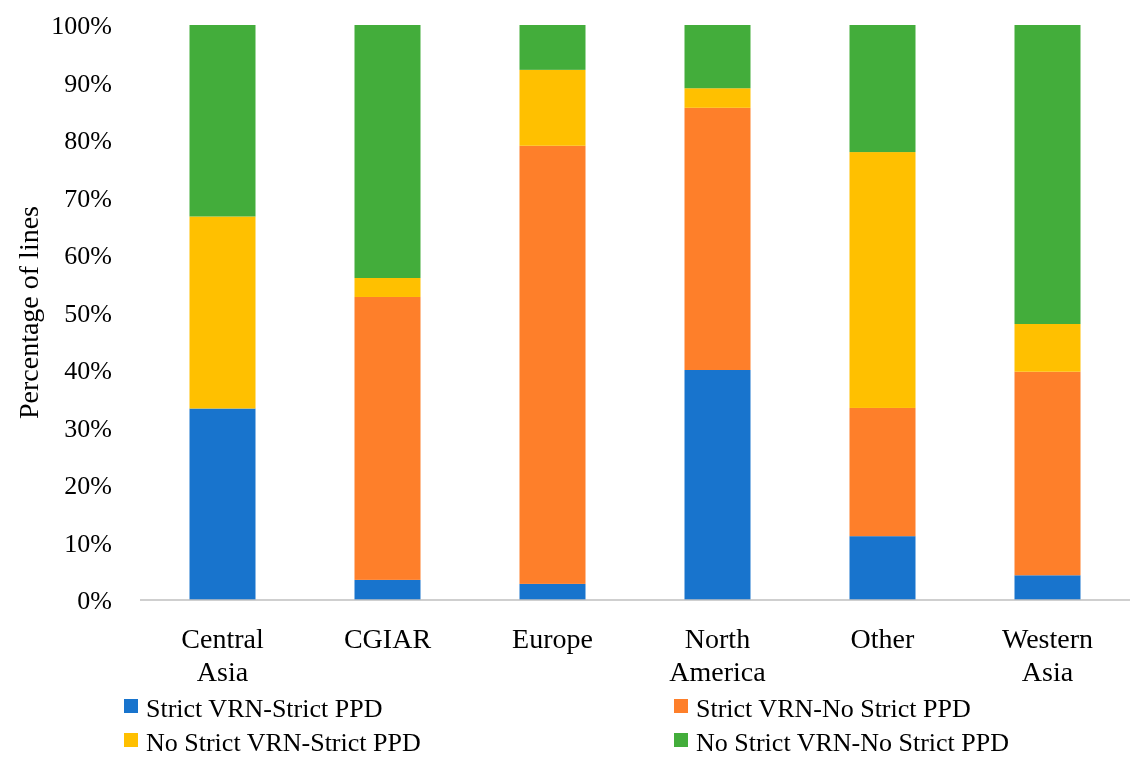 The height and width of the screenshot is (760, 1132). What do you see at coordinates (552, 638) in the screenshot?
I see `x-tick-label: Europe` at bounding box center [552, 638].